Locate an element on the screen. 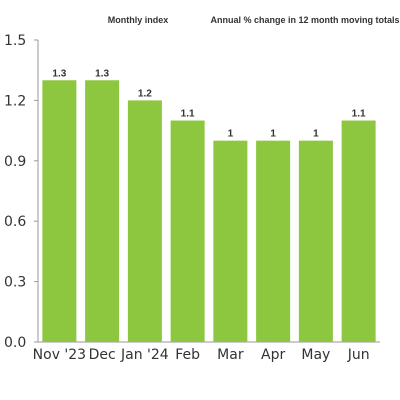 The height and width of the screenshot is (400, 400). x-tick-label: Apr is located at coordinates (273, 355).